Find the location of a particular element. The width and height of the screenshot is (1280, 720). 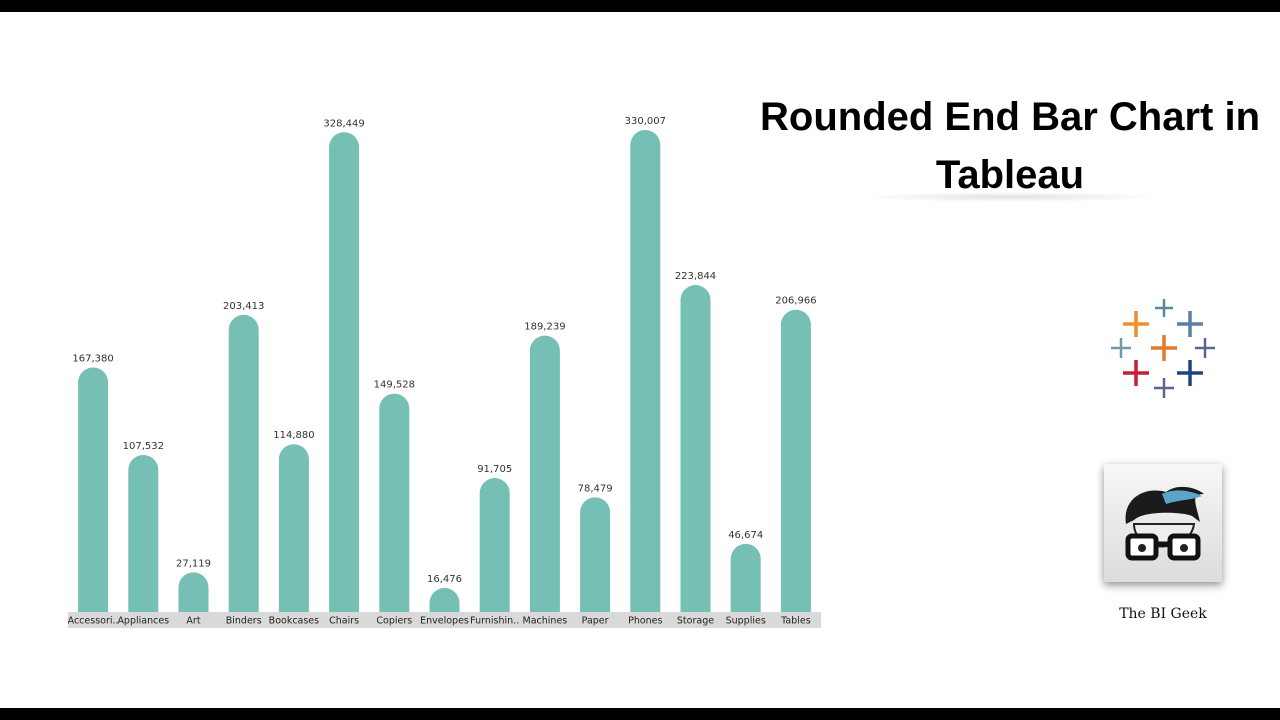

value-label: 203,413 is located at coordinates (243, 306).